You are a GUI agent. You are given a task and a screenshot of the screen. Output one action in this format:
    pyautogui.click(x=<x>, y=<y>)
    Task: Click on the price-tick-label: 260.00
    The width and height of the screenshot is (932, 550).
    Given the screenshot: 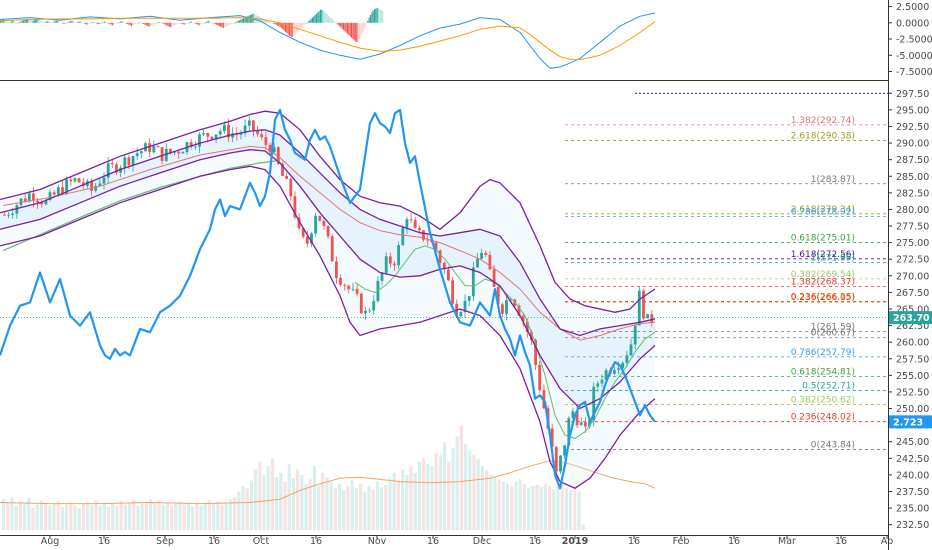 What is the action you would take?
    pyautogui.click(x=912, y=343)
    